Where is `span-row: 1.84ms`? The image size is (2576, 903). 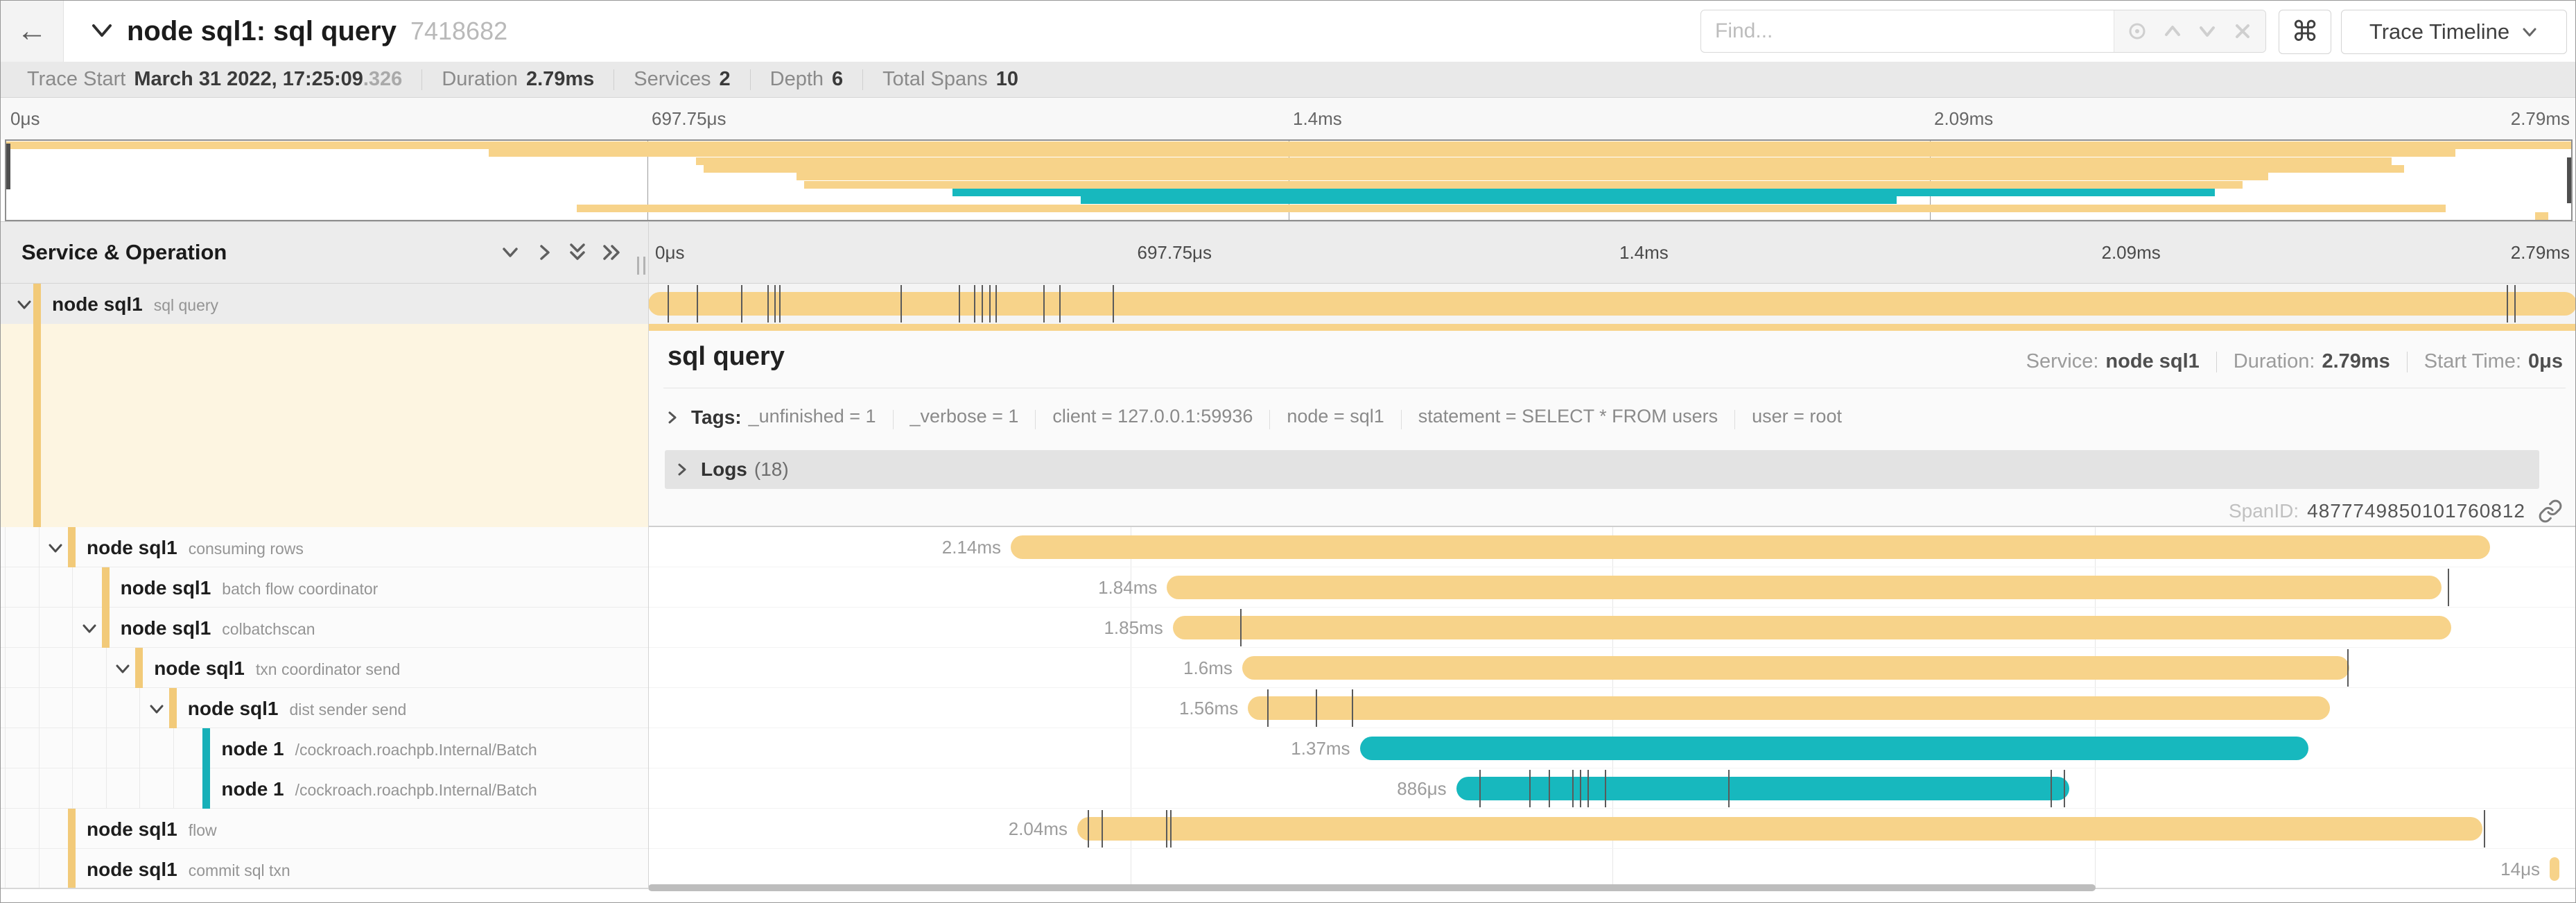 span-row: 1.84ms is located at coordinates (1611, 587).